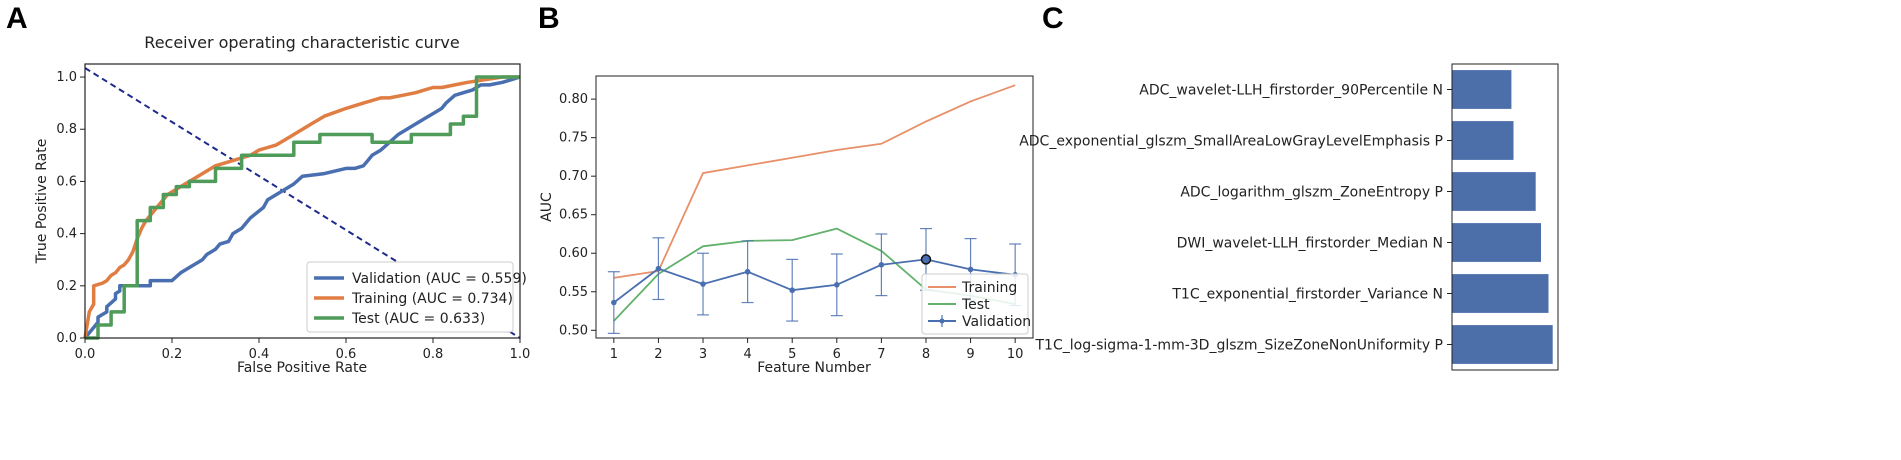 The height and width of the screenshot is (460, 1901). Describe the element at coordinates (792, 354) in the screenshot. I see `auc-xtick-label: 5` at that location.